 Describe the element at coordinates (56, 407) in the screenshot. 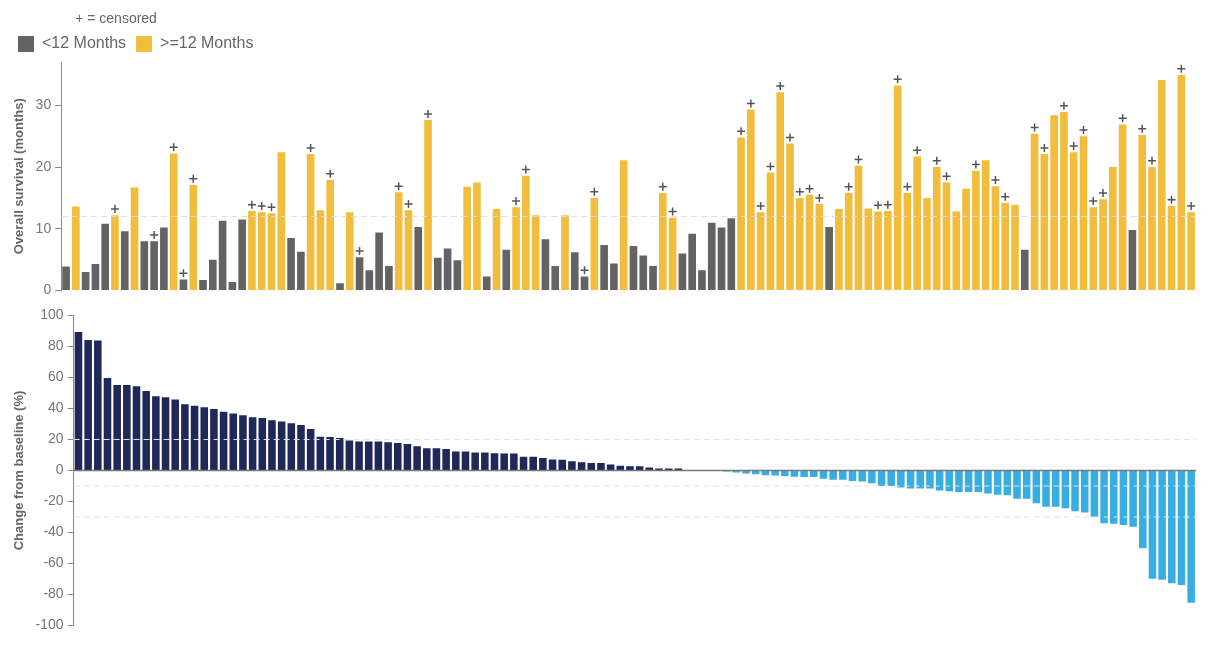

I see `y-tick-label: 40` at that location.